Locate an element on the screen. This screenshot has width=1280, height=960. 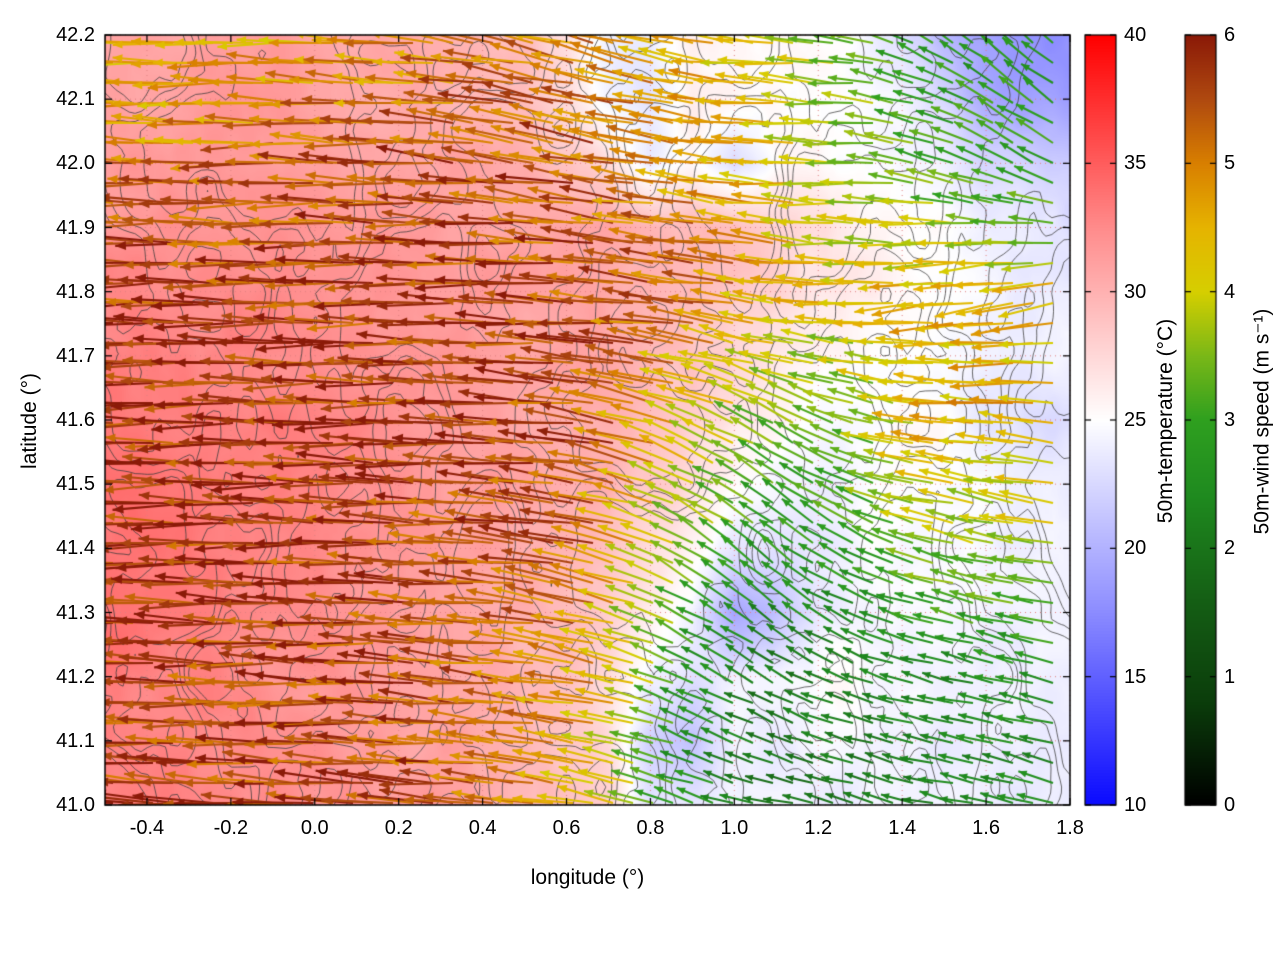
x-tick-label: 1.2 is located at coordinates (818, 828).